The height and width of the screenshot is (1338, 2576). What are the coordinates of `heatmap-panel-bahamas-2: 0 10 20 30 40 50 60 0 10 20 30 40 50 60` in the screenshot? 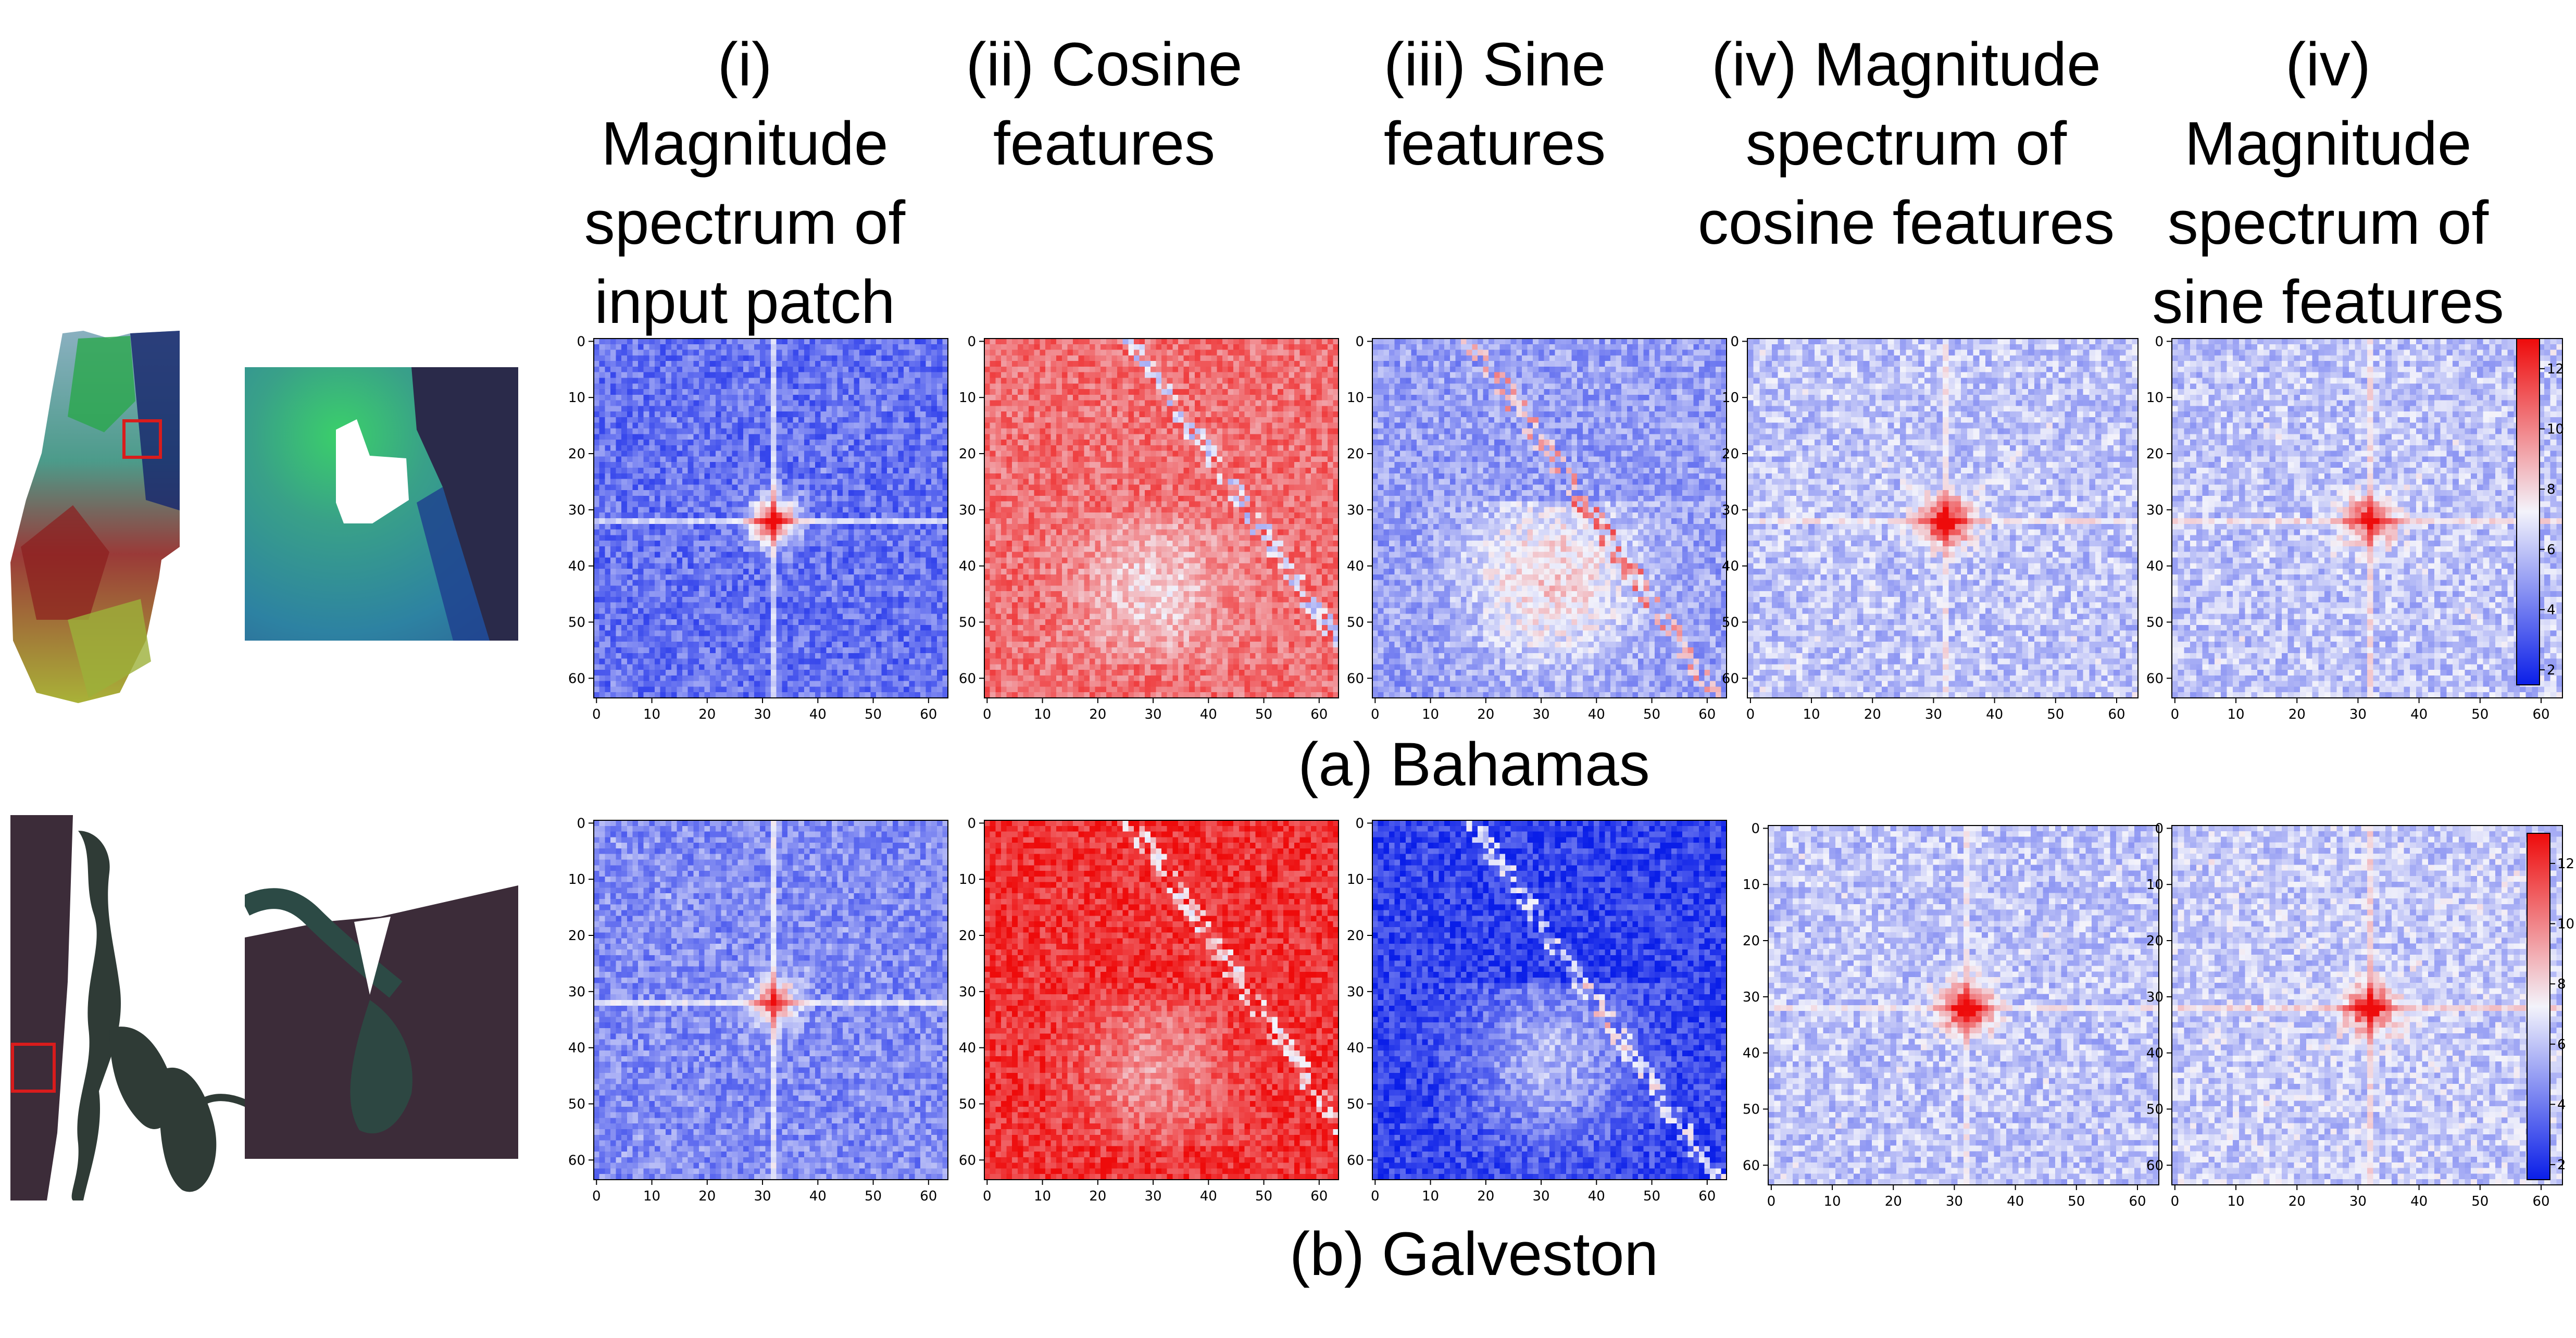 It's located at (1153, 524).